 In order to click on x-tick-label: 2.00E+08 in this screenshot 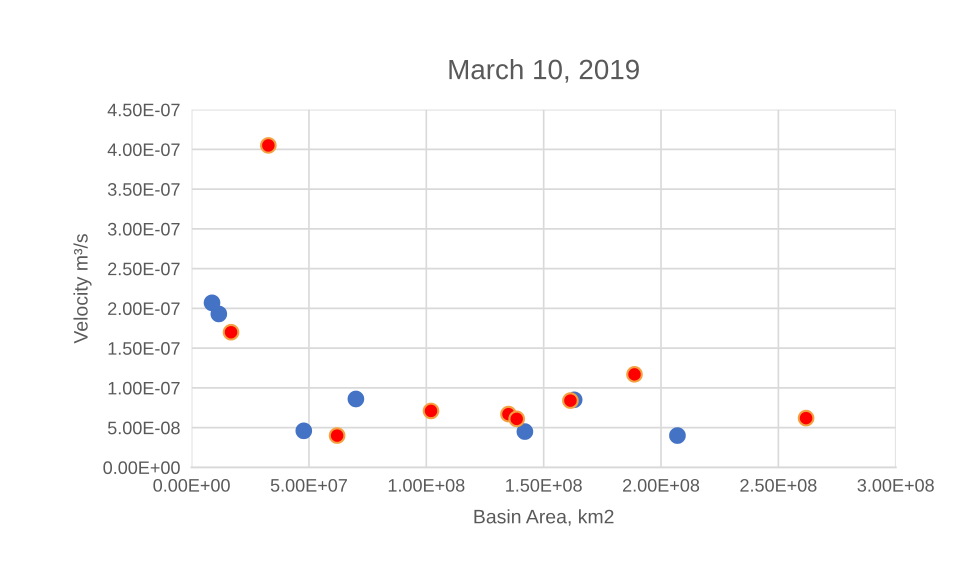, I will do `click(661, 485)`.